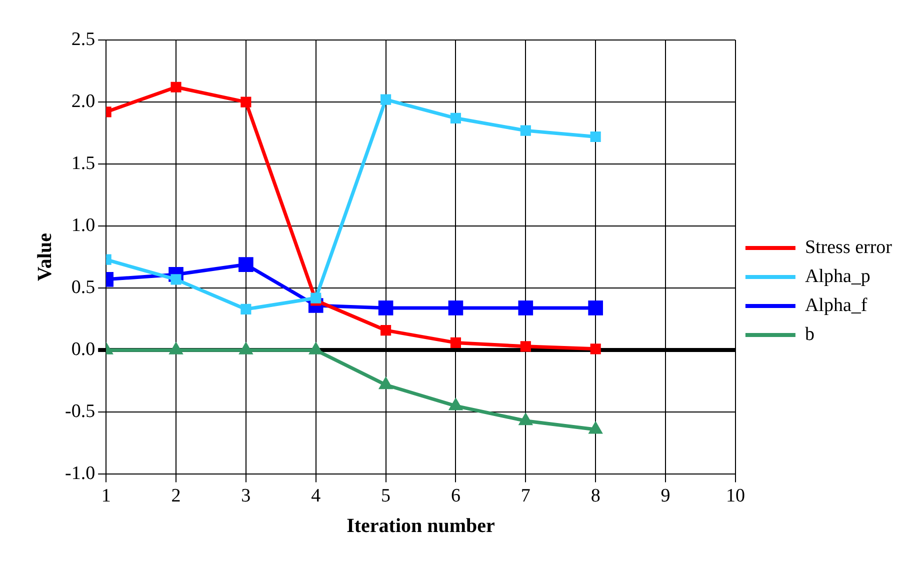 The height and width of the screenshot is (563, 914). I want to click on y-tick-label: -1.0, so click(80, 473).